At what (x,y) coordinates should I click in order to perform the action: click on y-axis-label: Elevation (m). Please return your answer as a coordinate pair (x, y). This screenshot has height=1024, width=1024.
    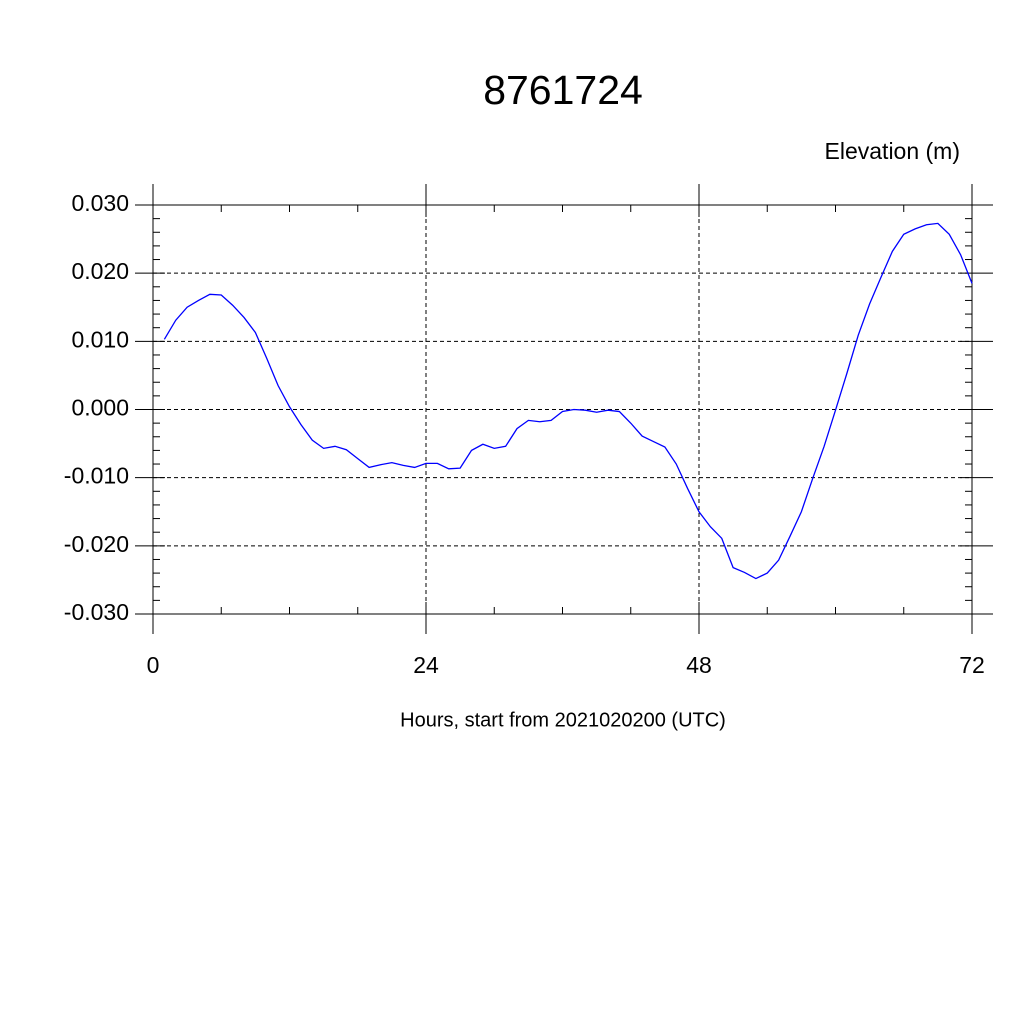
    Looking at the image, I should click on (892, 151).